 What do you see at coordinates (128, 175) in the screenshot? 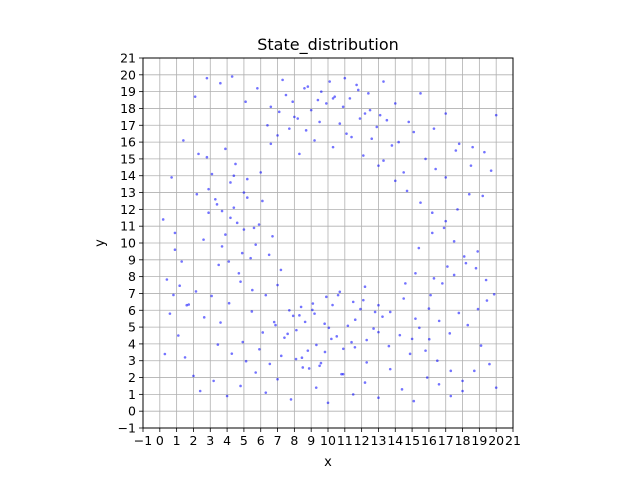
I see `y-tick-label: 14` at bounding box center [128, 175].